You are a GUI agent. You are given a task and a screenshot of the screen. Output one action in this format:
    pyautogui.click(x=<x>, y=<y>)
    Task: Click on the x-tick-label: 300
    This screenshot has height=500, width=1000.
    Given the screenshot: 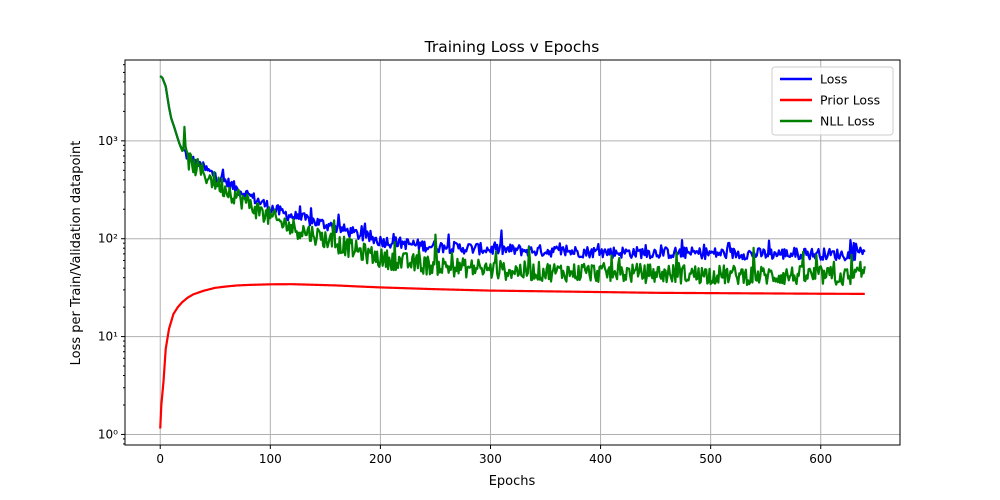 What is the action you would take?
    pyautogui.click(x=490, y=459)
    